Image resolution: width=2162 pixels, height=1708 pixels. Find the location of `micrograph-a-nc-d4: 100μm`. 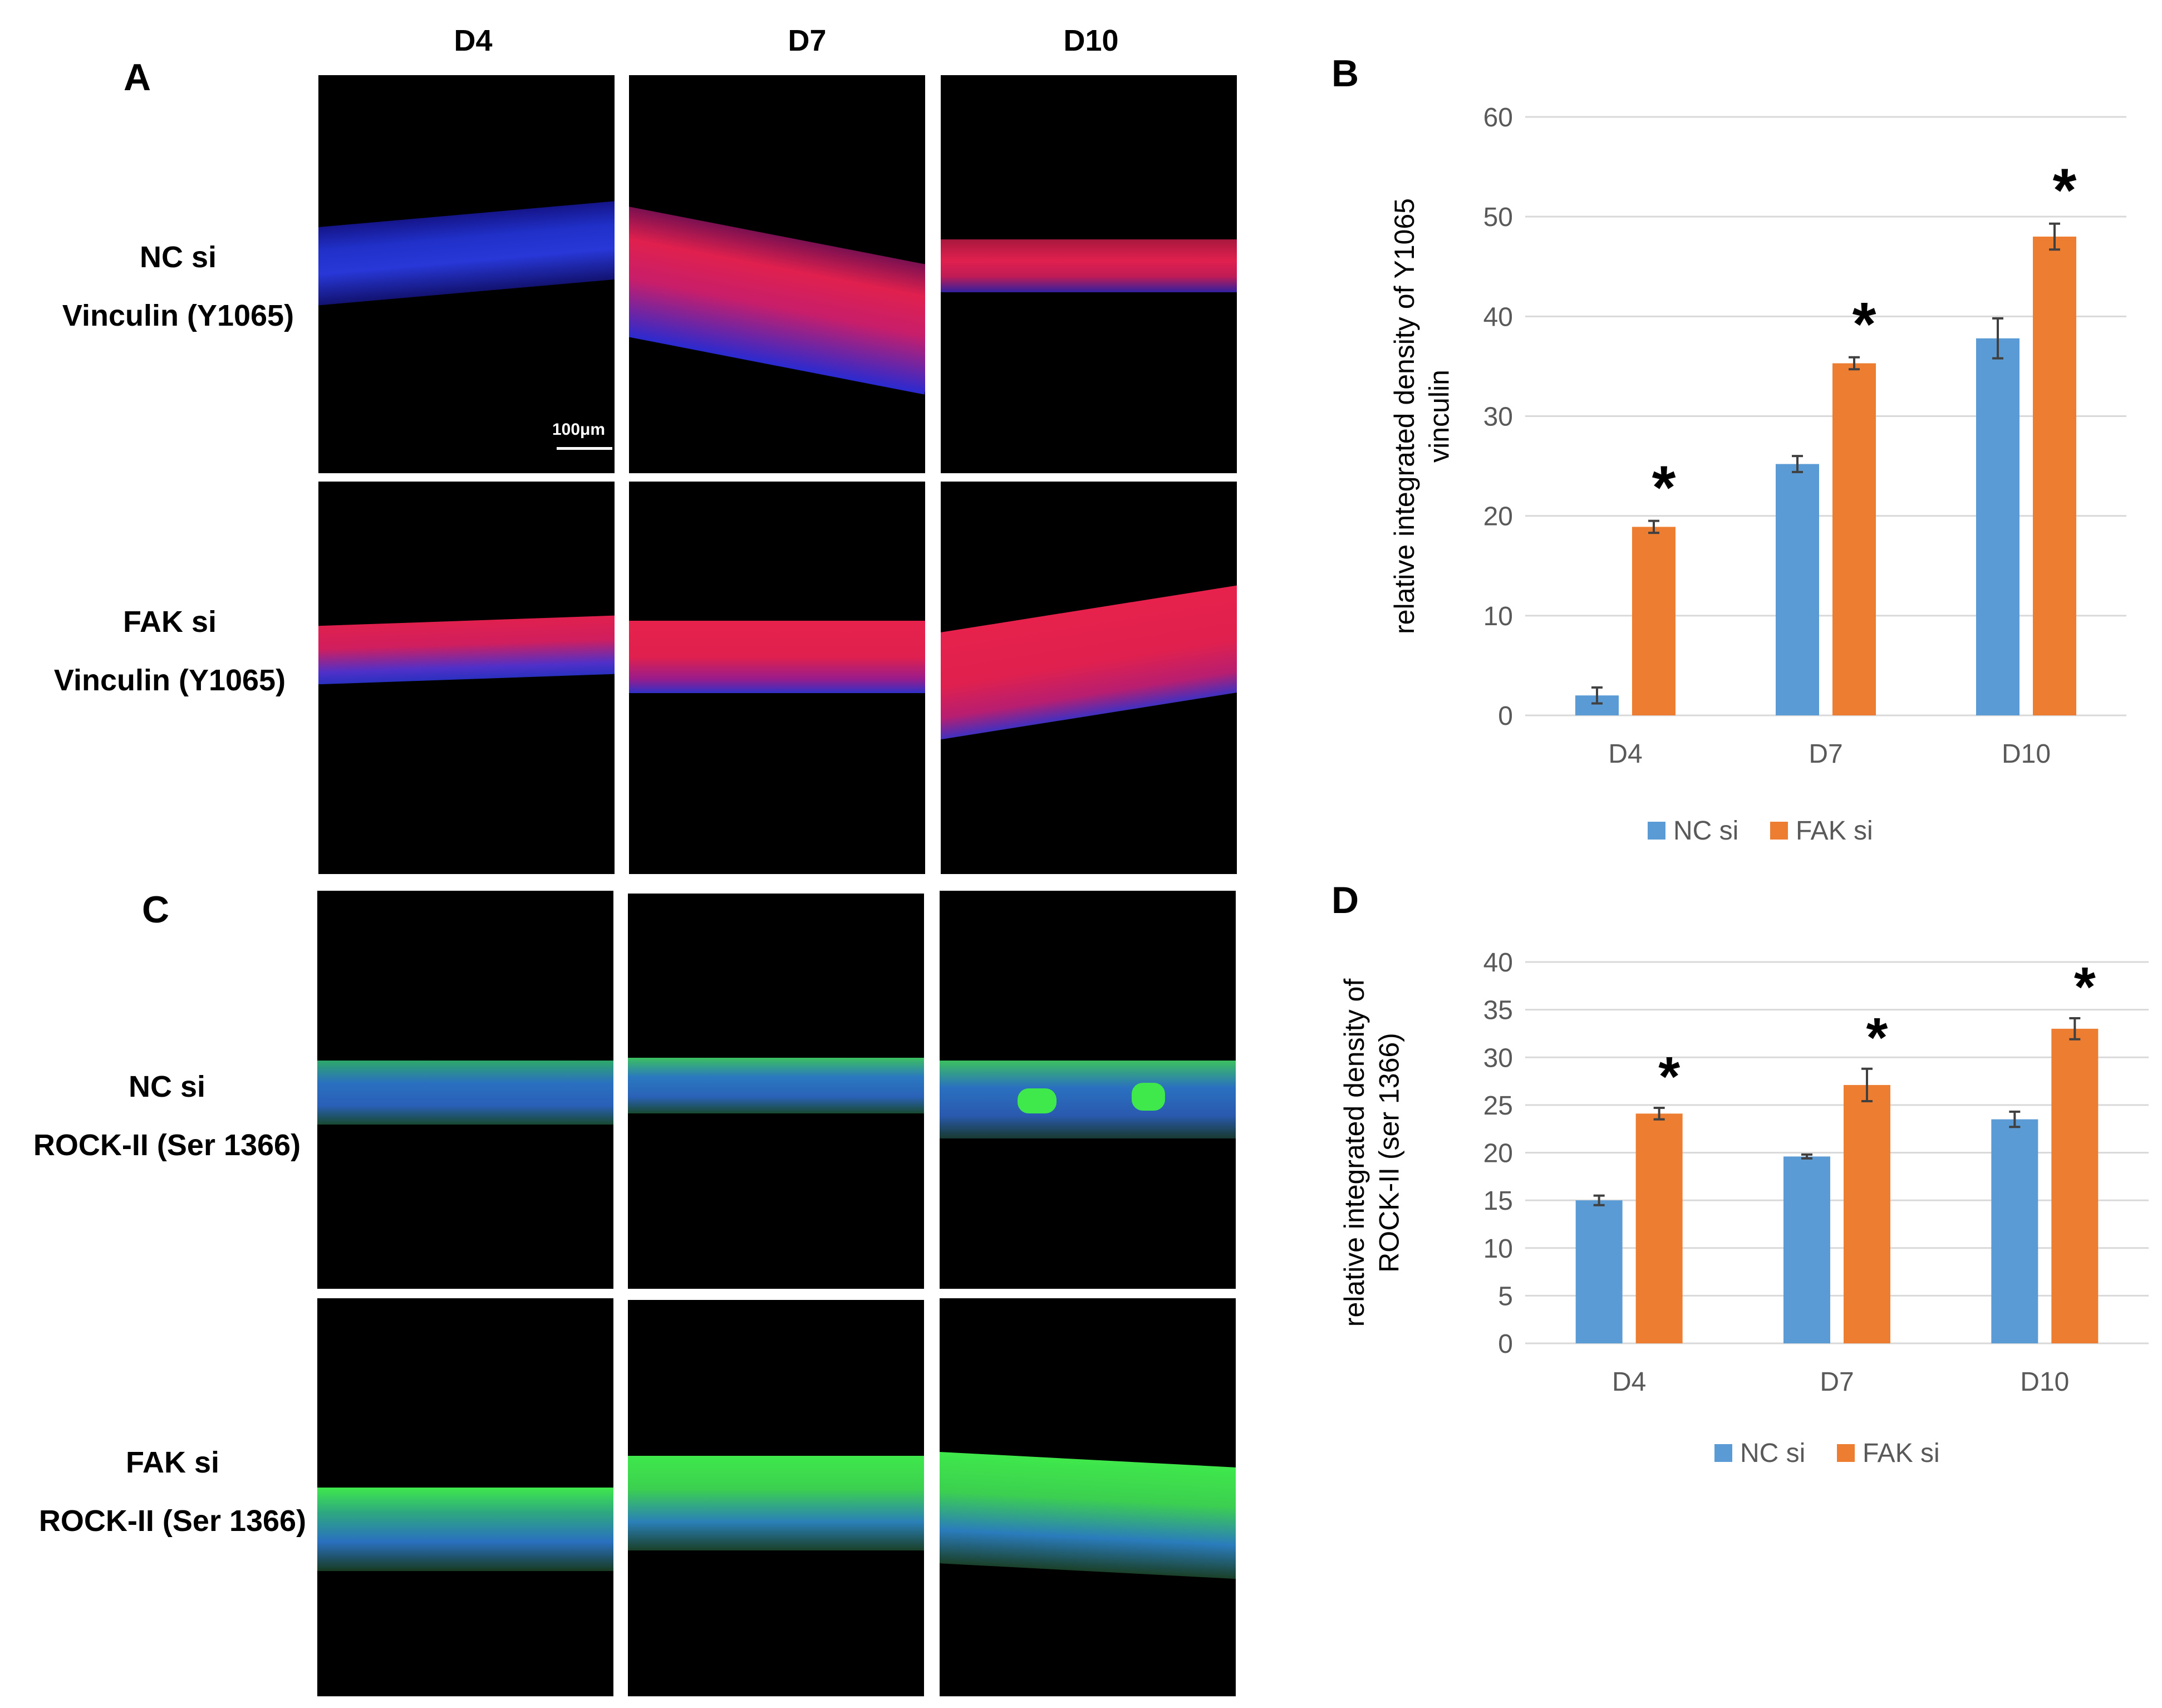

micrograph-a-nc-d4: 100μm is located at coordinates (466, 274).